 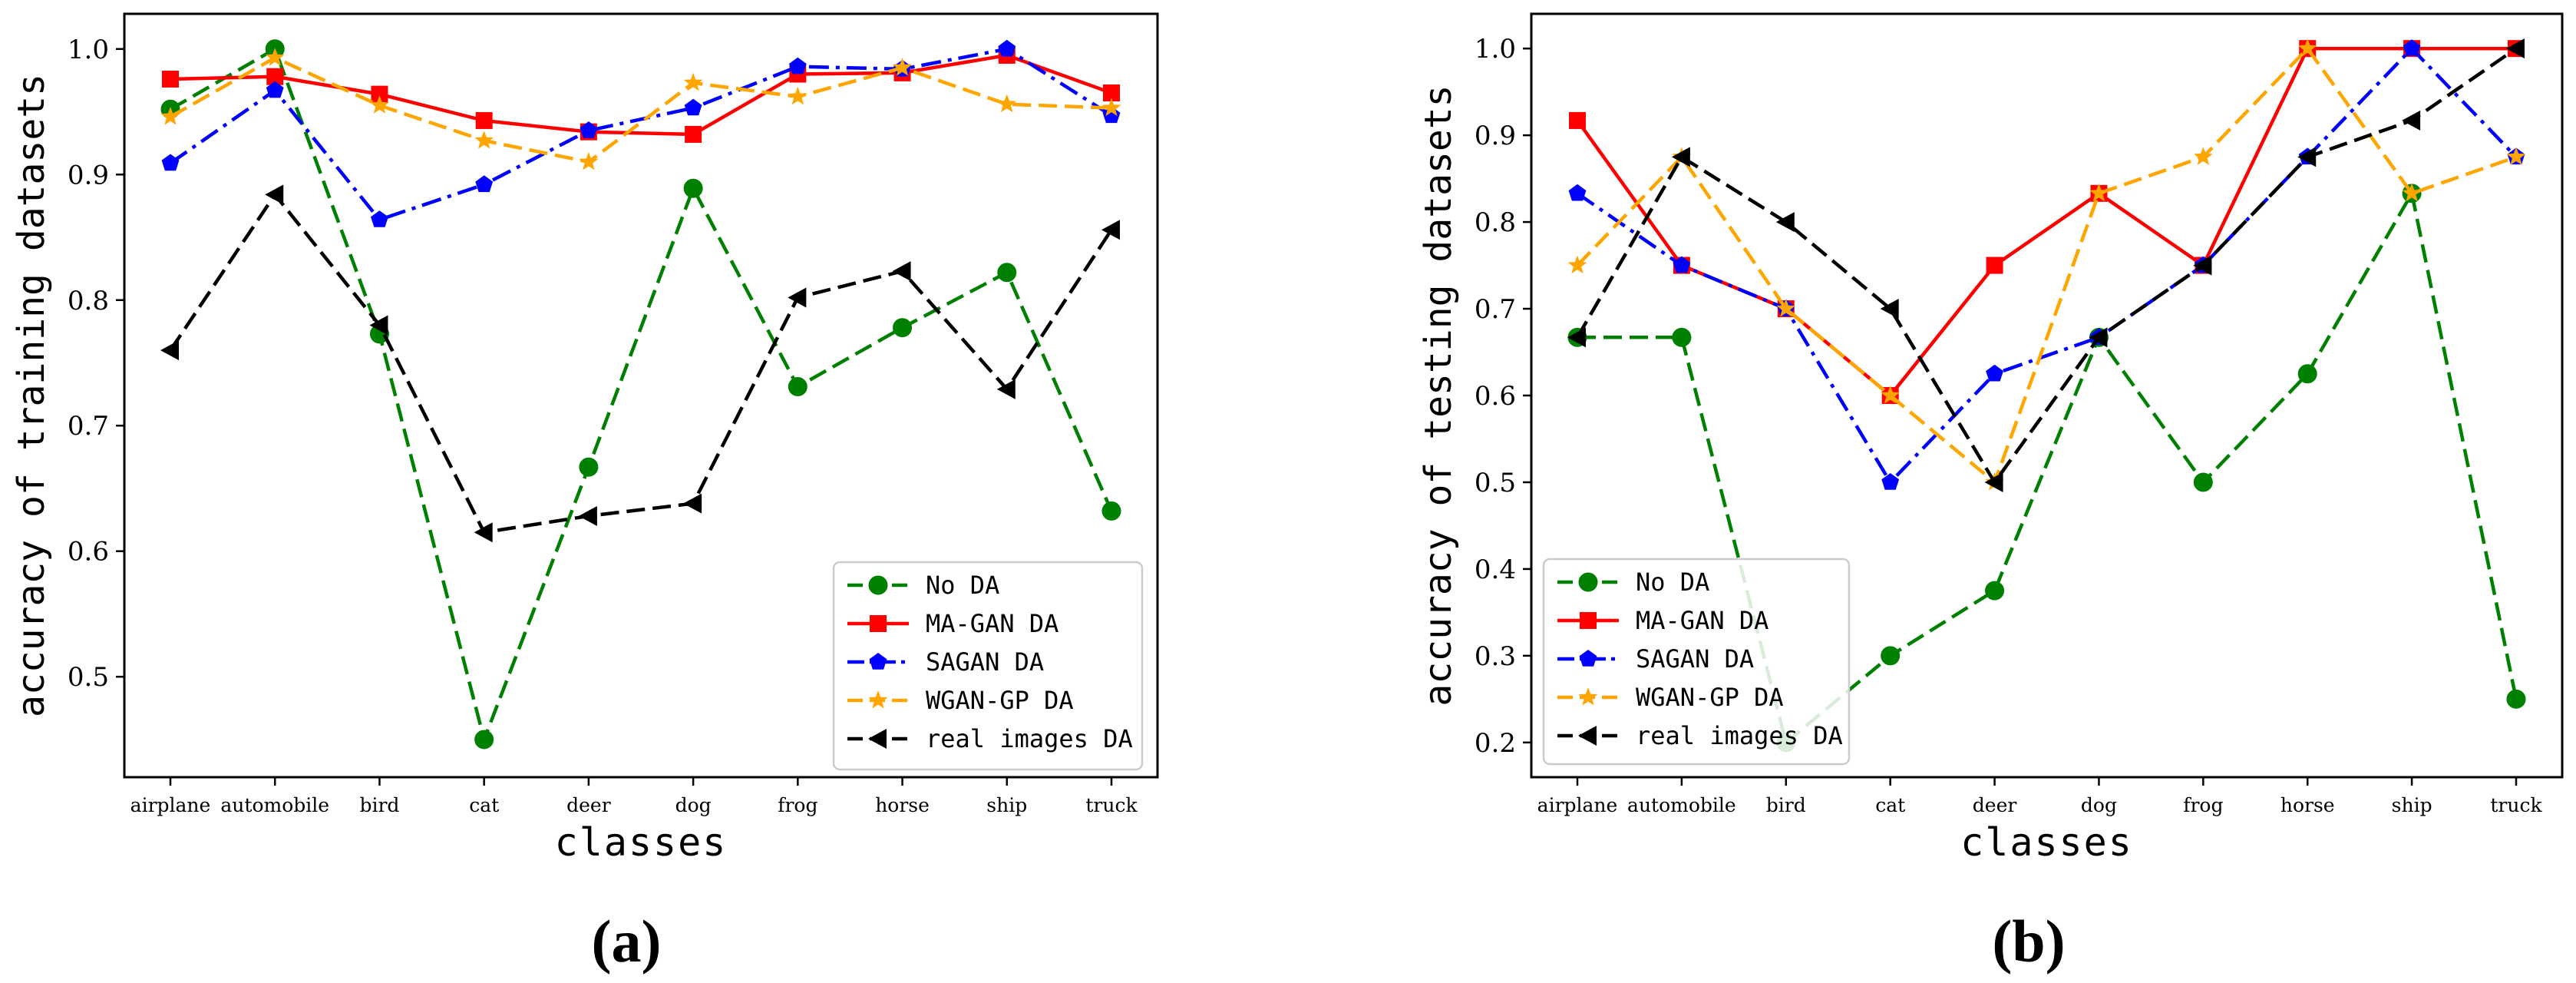 What do you see at coordinates (2099, 805) in the screenshot?
I see `x-tick-label-dog: dog` at bounding box center [2099, 805].